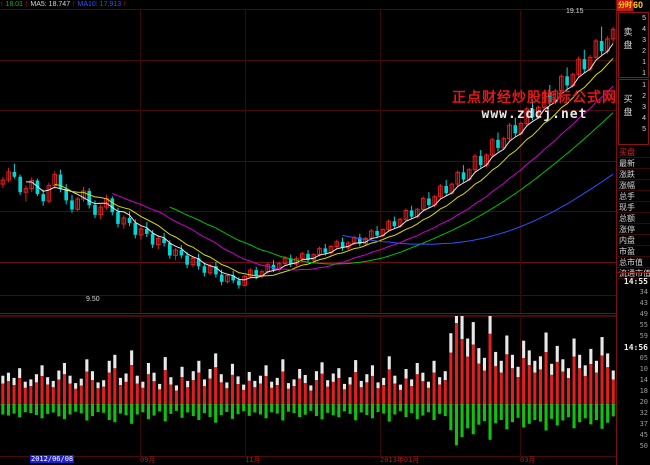 The height and width of the screenshot is (465, 650). What do you see at coordinates (634, 240) in the screenshot?
I see `quote-row-8: 内盘` at bounding box center [634, 240].